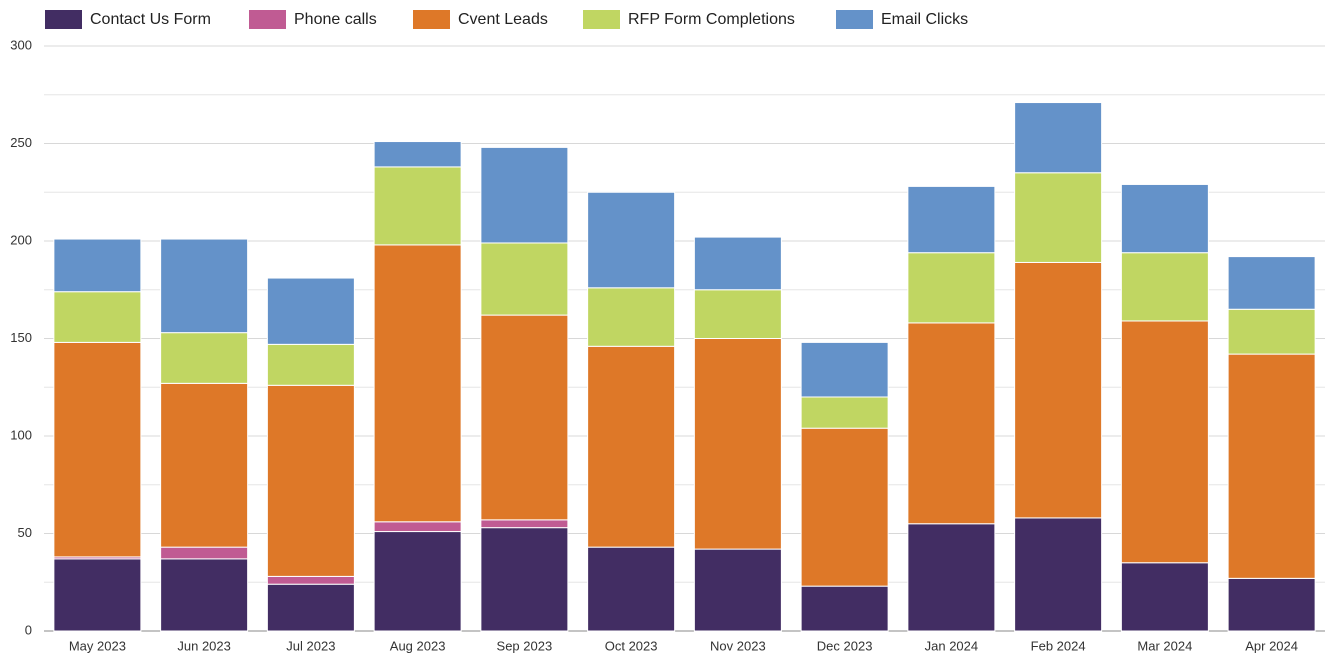 The width and height of the screenshot is (1325, 663). Describe the element at coordinates (21, 337) in the screenshot. I see `y-tick-label: 150` at that location.